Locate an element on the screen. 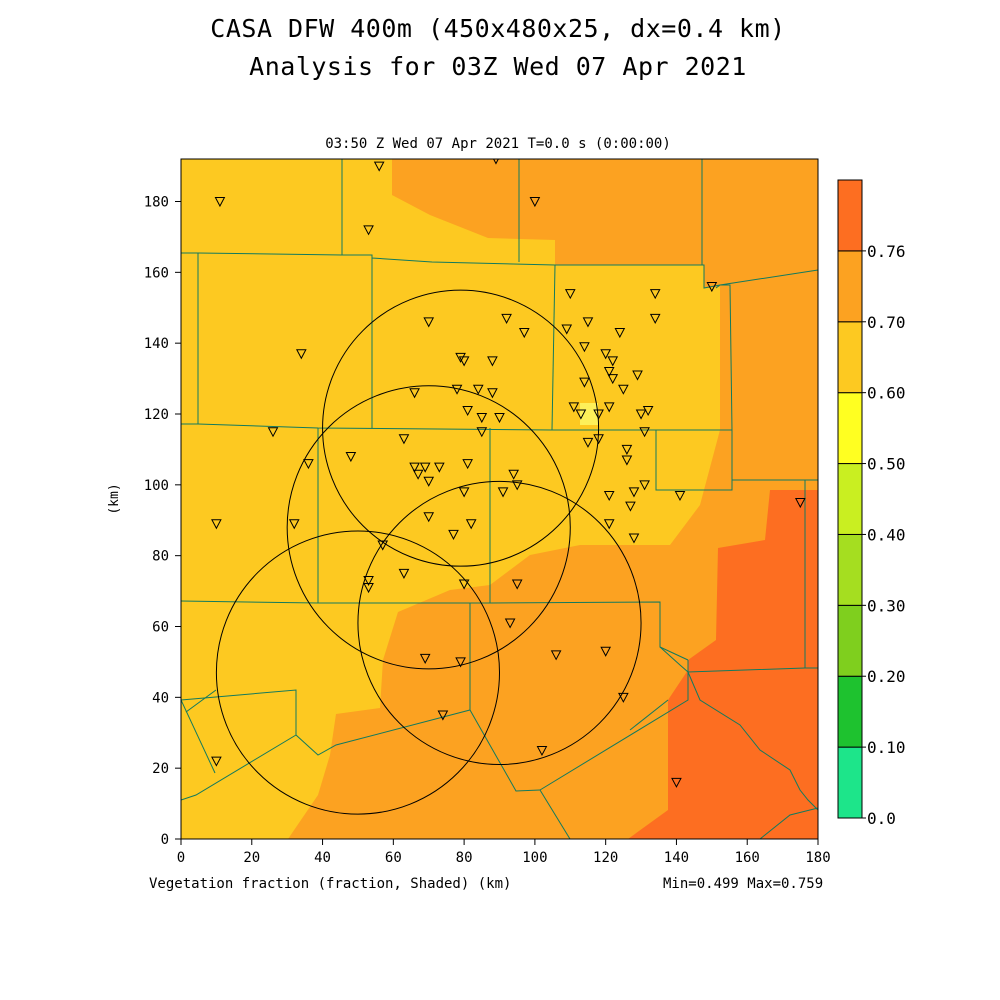  colorbar-label: 0.70 is located at coordinates (886, 322).